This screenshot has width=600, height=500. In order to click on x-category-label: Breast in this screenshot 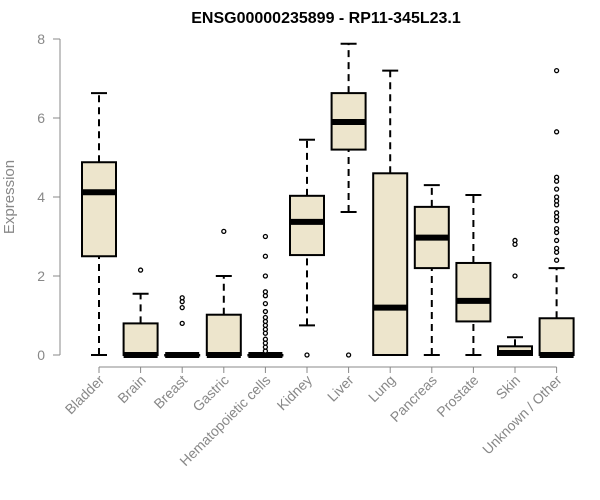, I will do `click(170, 392)`.